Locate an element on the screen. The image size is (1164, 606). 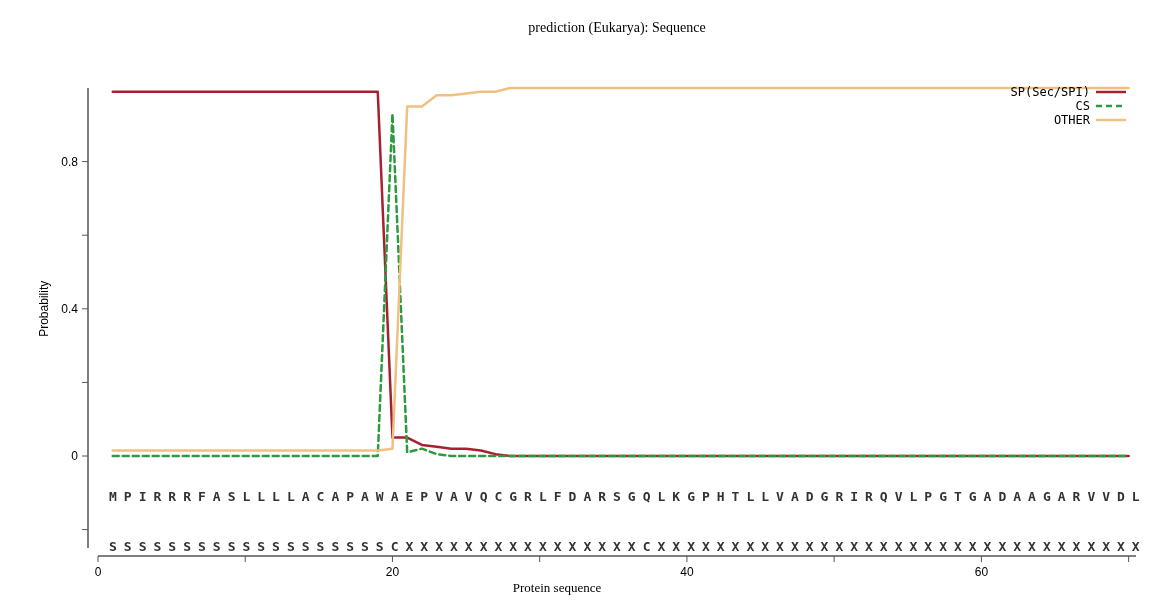
x-tick-label: 20 is located at coordinates (392, 572).